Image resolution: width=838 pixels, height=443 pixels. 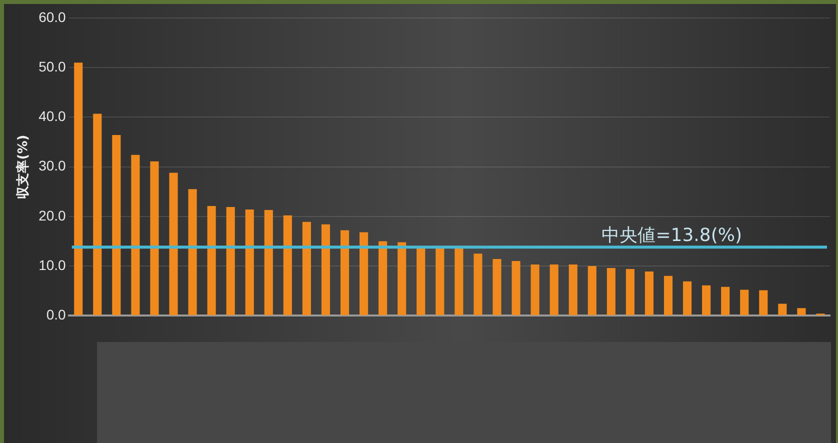 What do you see at coordinates (23, 166) in the screenshot?
I see `y-axis-title: 収支率(%)` at bounding box center [23, 166].